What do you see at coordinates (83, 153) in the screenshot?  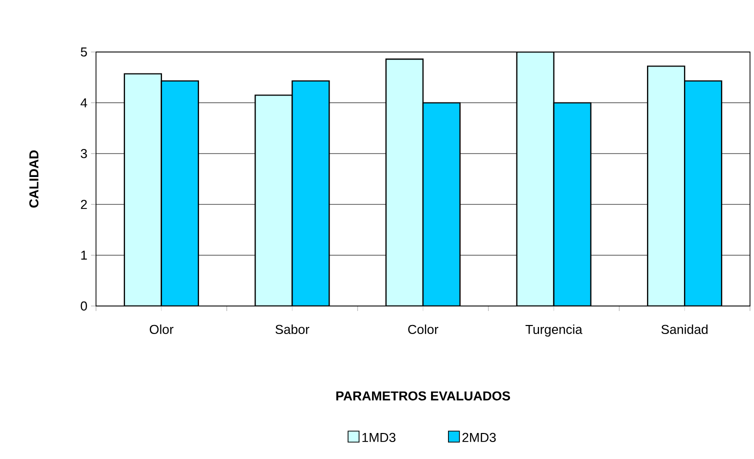 I see `y-tick-label: 3` at bounding box center [83, 153].